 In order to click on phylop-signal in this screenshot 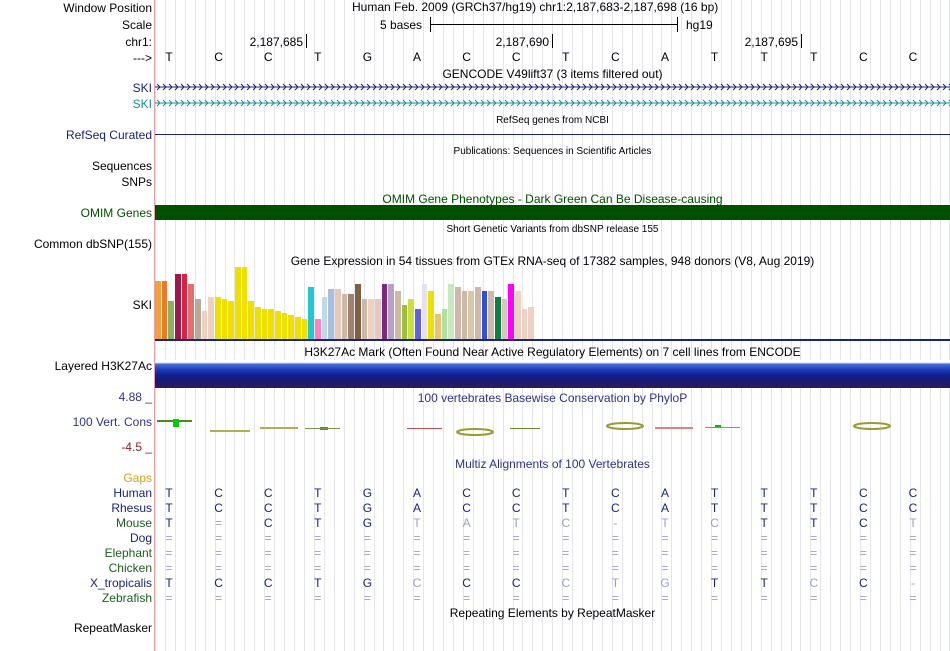, I will do `click(552, 430)`.